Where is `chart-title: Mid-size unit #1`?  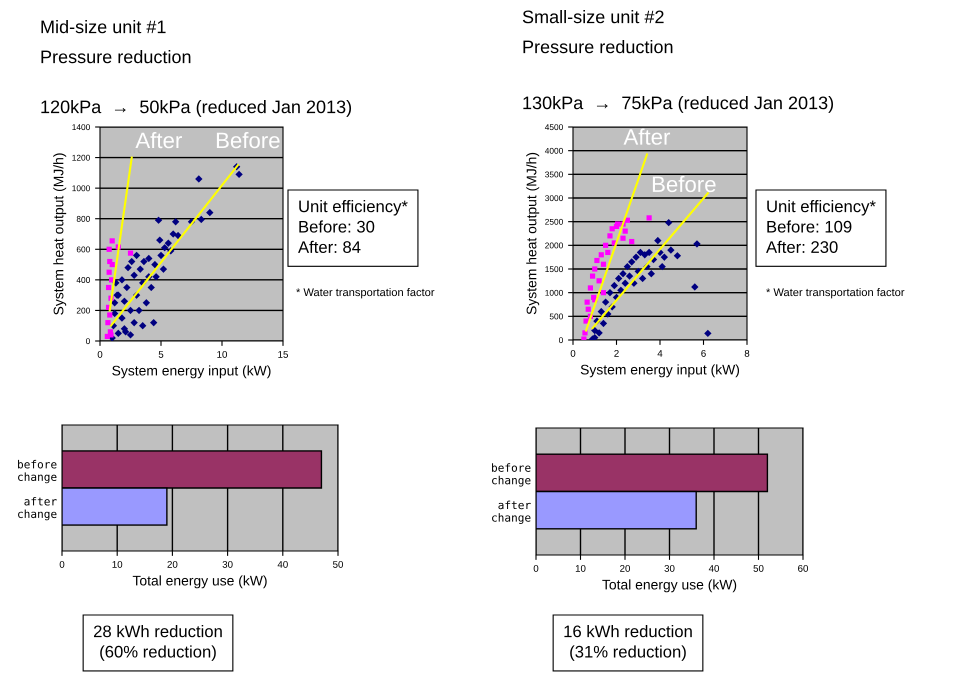
chart-title: Mid-size unit #1 is located at coordinates (103, 27).